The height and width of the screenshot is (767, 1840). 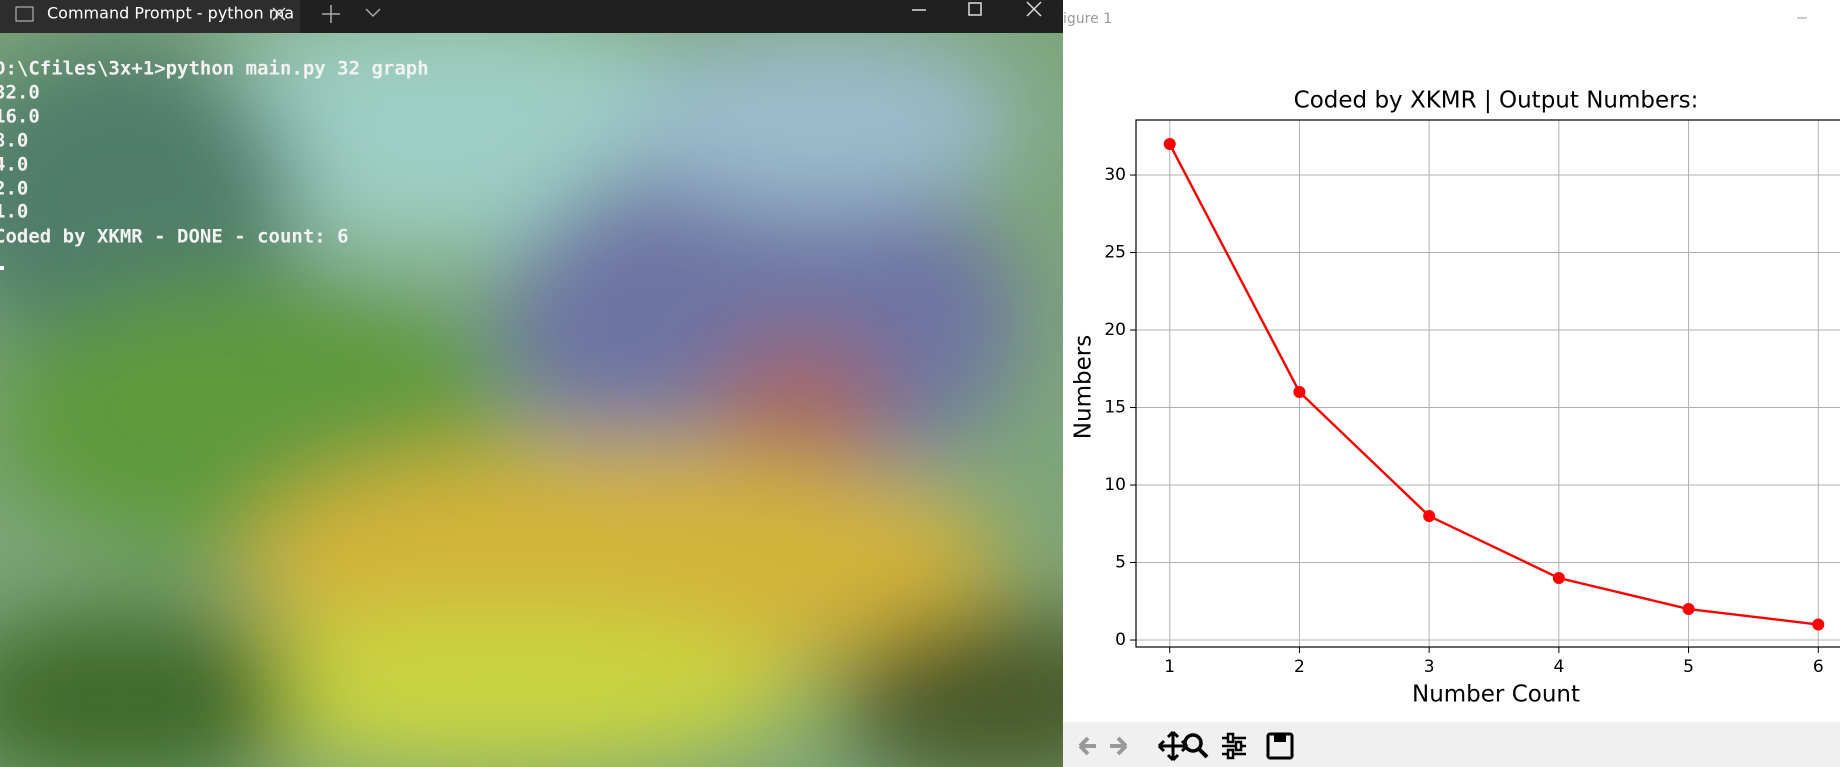 What do you see at coordinates (1688, 667) in the screenshot?
I see `x-tick-label: 5` at bounding box center [1688, 667].